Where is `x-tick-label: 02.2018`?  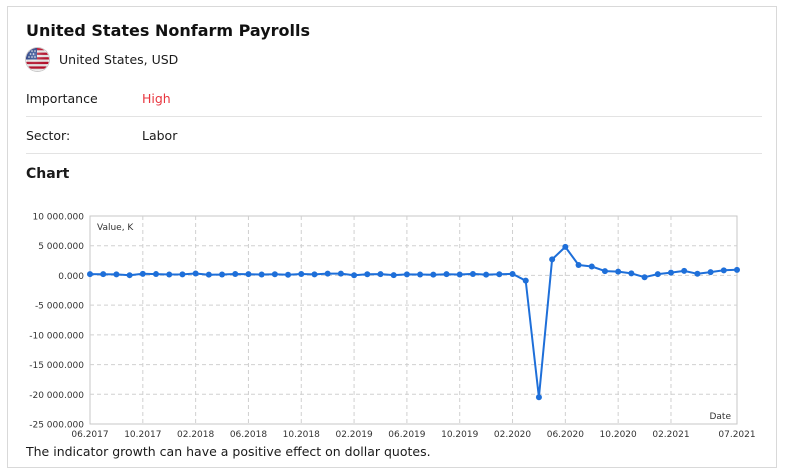 x-tick-label: 02.2018 is located at coordinates (195, 435).